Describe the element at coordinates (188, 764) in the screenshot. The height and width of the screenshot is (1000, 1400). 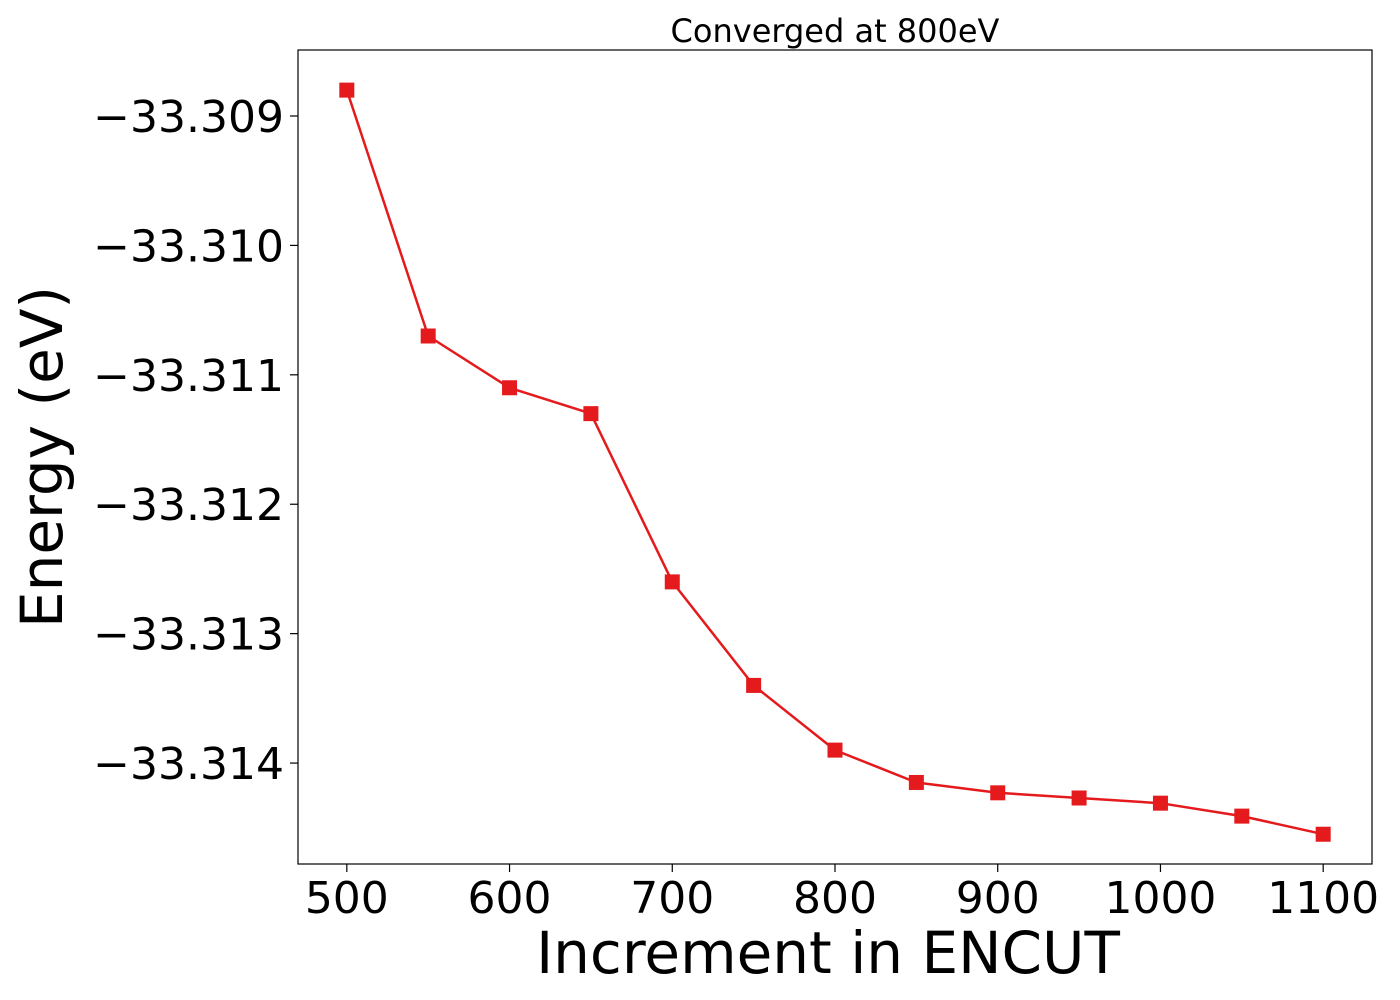
I see `y-tick-label: −33.314` at that location.